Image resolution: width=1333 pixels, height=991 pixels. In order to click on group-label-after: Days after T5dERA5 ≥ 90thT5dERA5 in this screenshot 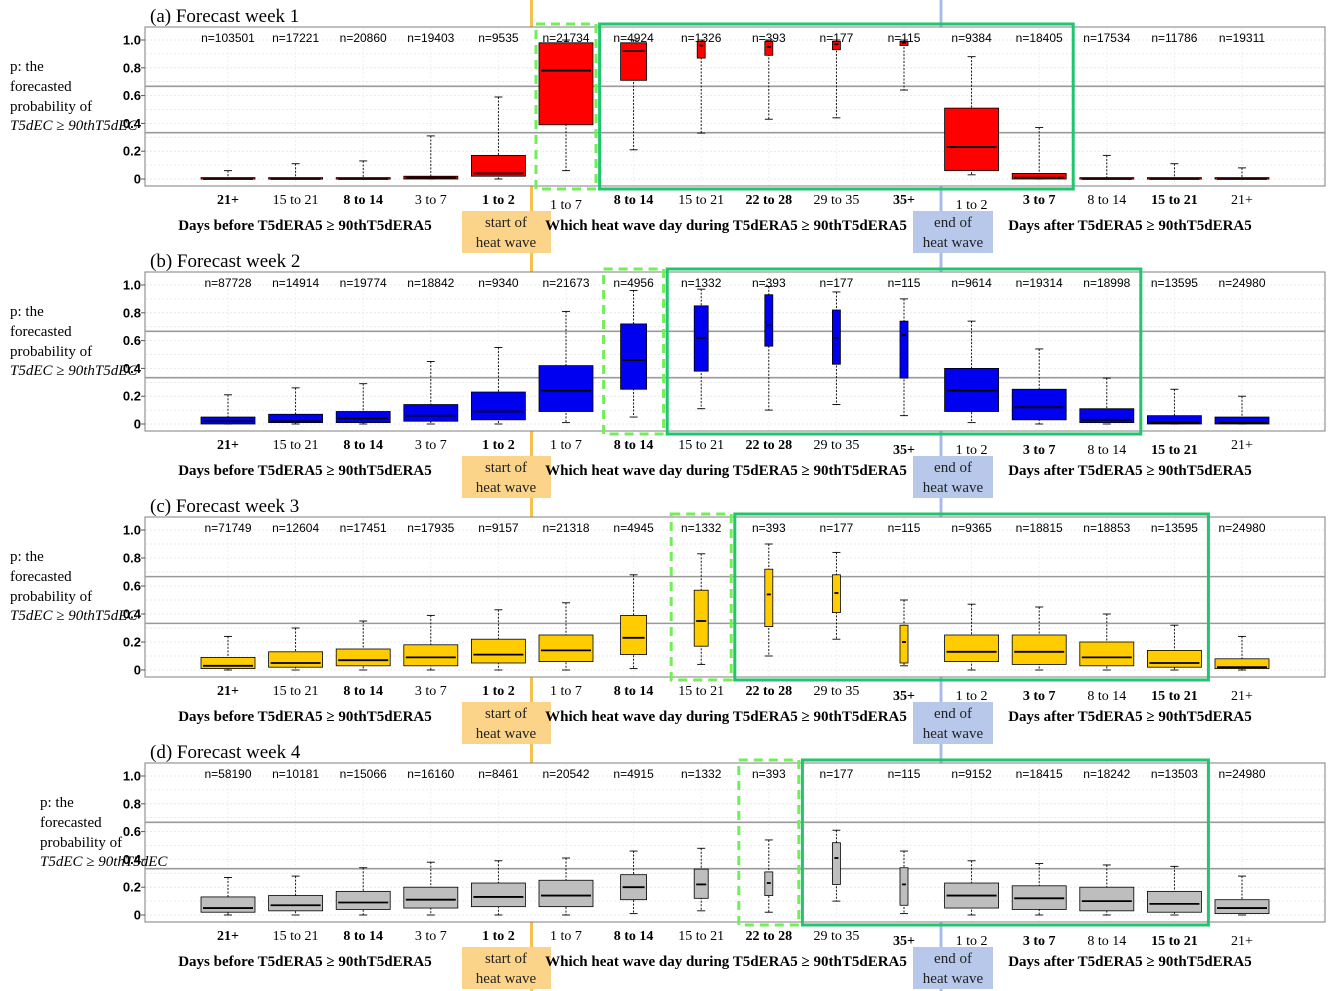, I will do `click(1130, 717)`.